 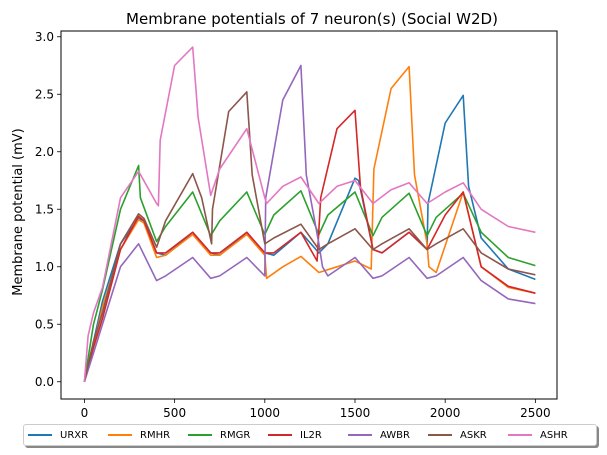 I want to click on y-tick-label: 1.5, so click(x=44, y=209).